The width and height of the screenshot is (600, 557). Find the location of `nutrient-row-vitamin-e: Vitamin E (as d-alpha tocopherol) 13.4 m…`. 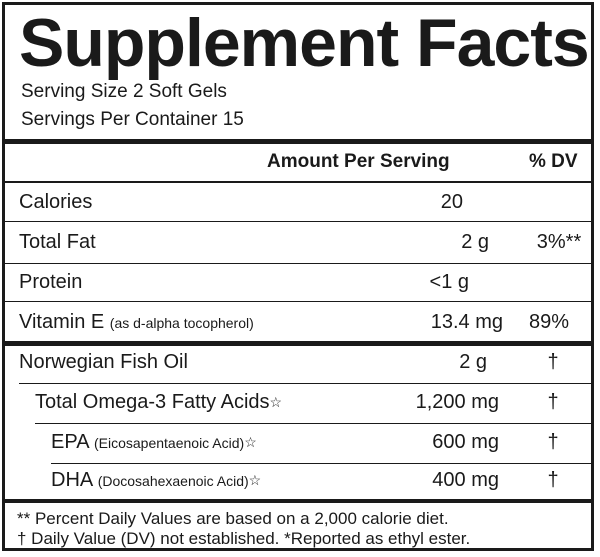

nutrient-row-vitamin-e: Vitamin E (as d-alpha tocopherol) 13.4 m… is located at coordinates (298, 322).